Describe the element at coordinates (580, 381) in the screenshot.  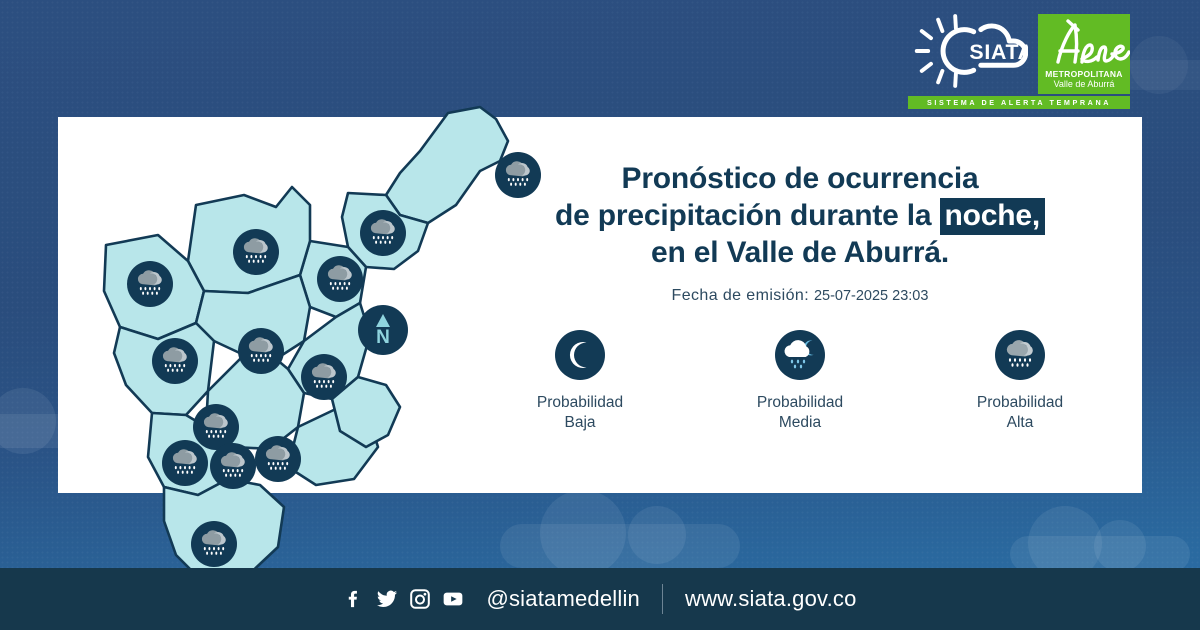
I see `legend-item-baja: Probabilidad Baja` at that location.